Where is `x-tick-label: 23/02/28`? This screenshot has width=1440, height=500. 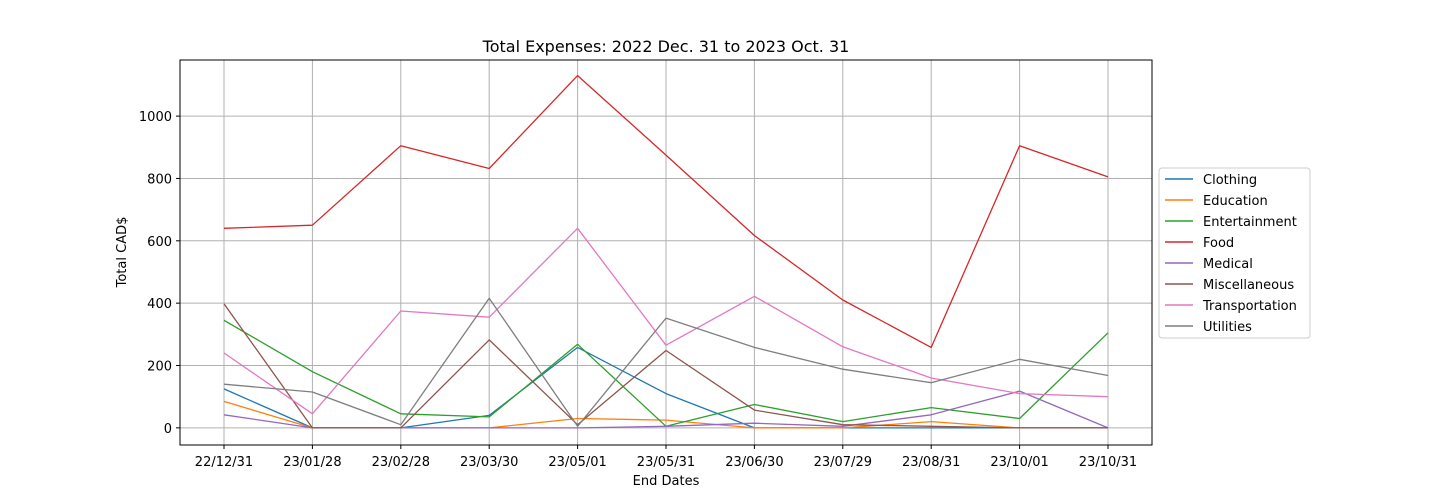 x-tick-label: 23/02/28 is located at coordinates (401, 462).